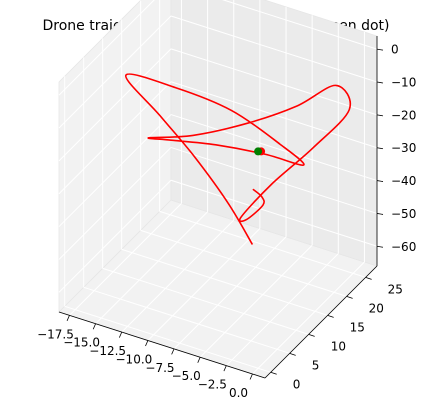 Image resolution: width=432 pixels, height=418 pixels. I want to click on origin-marker, so click(258, 151).